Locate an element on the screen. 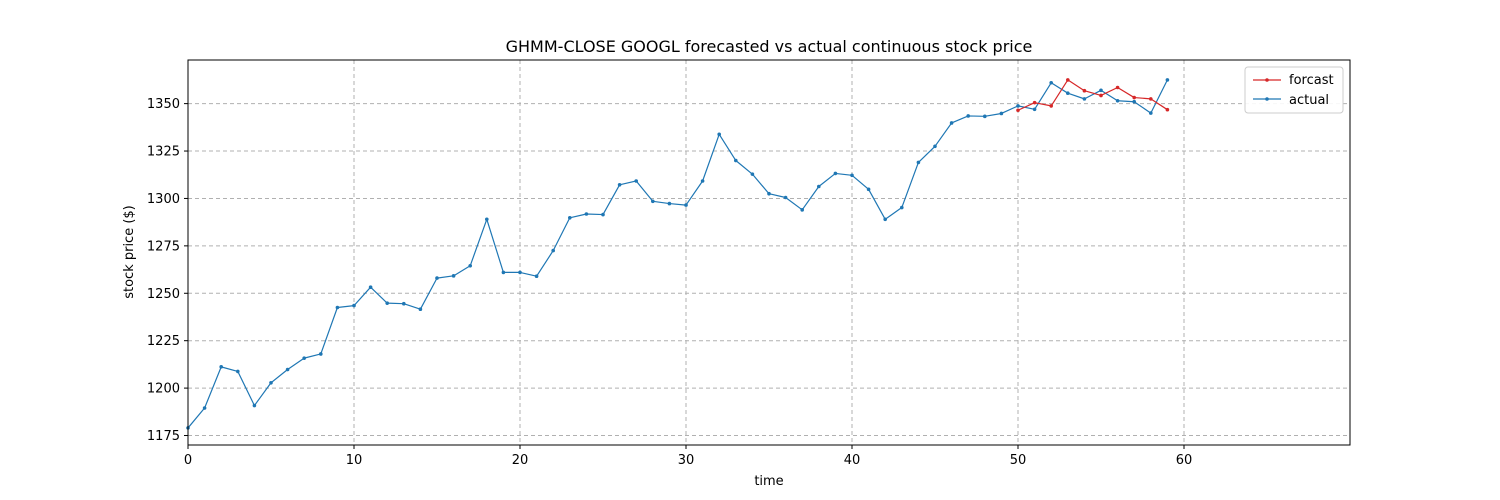  y-tick-label: 1225 is located at coordinates (163, 341).